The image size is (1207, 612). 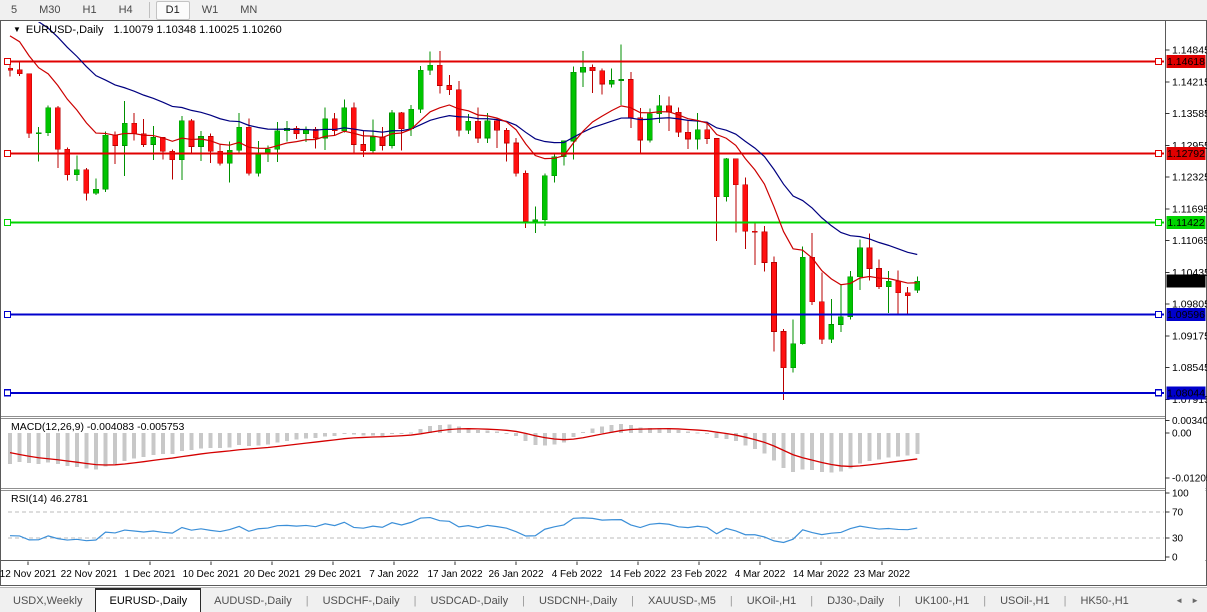 I want to click on price-badge-1.08044-text: 1.08044, so click(x=1186, y=393).